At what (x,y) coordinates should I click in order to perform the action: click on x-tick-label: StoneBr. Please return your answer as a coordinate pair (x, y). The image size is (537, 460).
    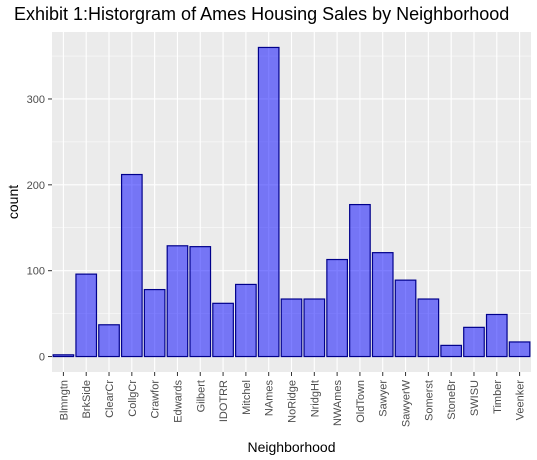
    Looking at the image, I should click on (452, 400).